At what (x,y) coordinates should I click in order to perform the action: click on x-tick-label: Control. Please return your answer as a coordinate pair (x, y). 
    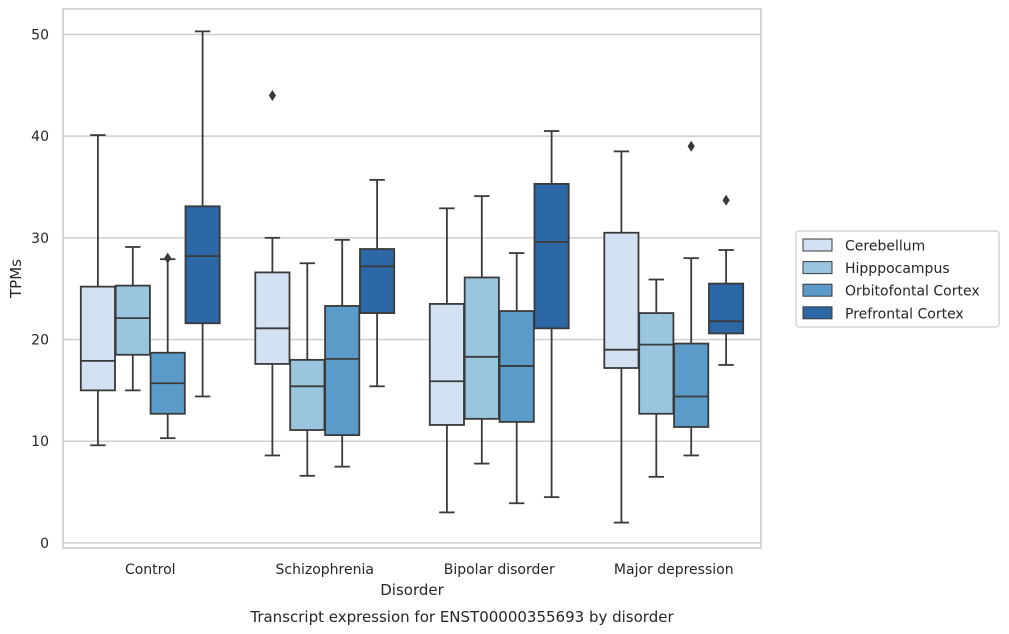
    Looking at the image, I should click on (150, 570).